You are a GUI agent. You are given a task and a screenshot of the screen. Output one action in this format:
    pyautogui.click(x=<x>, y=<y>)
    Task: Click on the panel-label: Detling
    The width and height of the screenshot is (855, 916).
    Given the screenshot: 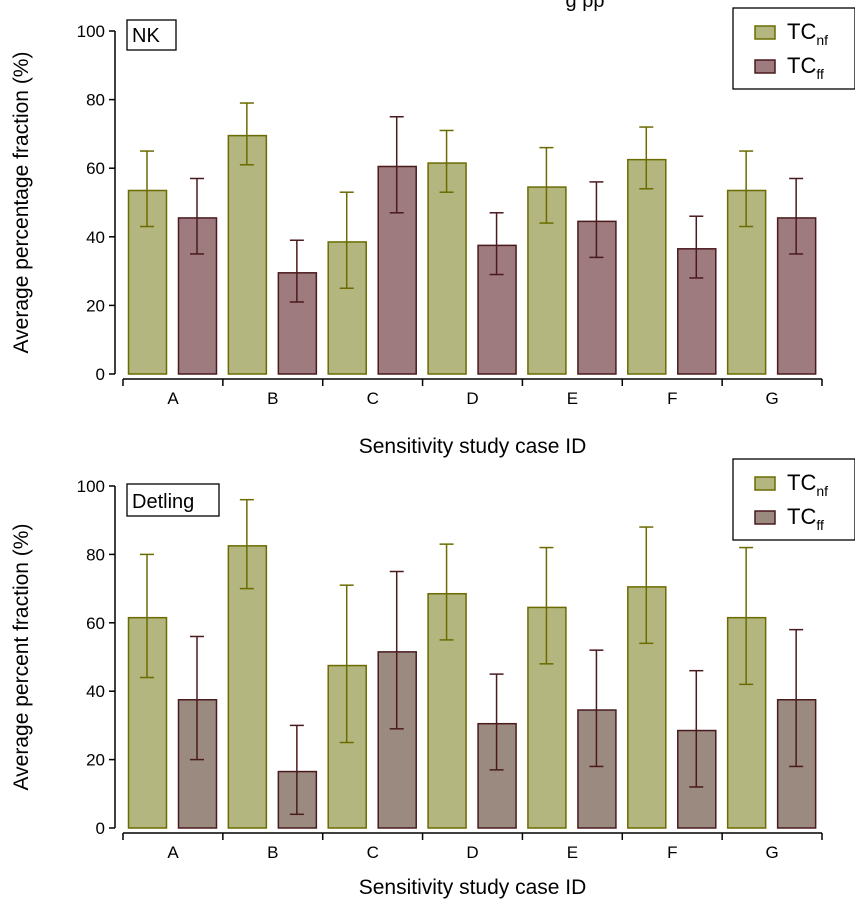 What is the action you would take?
    pyautogui.click(x=163, y=502)
    